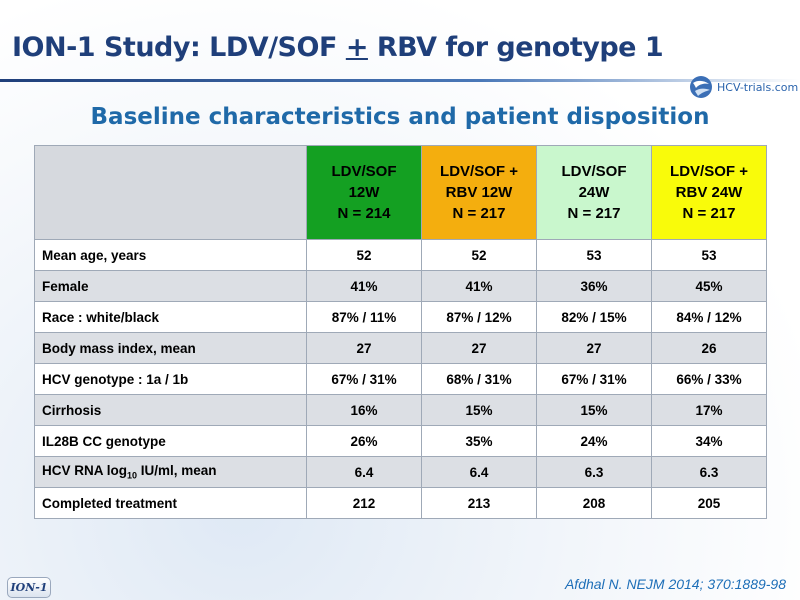 The height and width of the screenshot is (600, 800). Describe the element at coordinates (177, 471) in the screenshot. I see `row-label-text: IU/ml, mean` at that location.